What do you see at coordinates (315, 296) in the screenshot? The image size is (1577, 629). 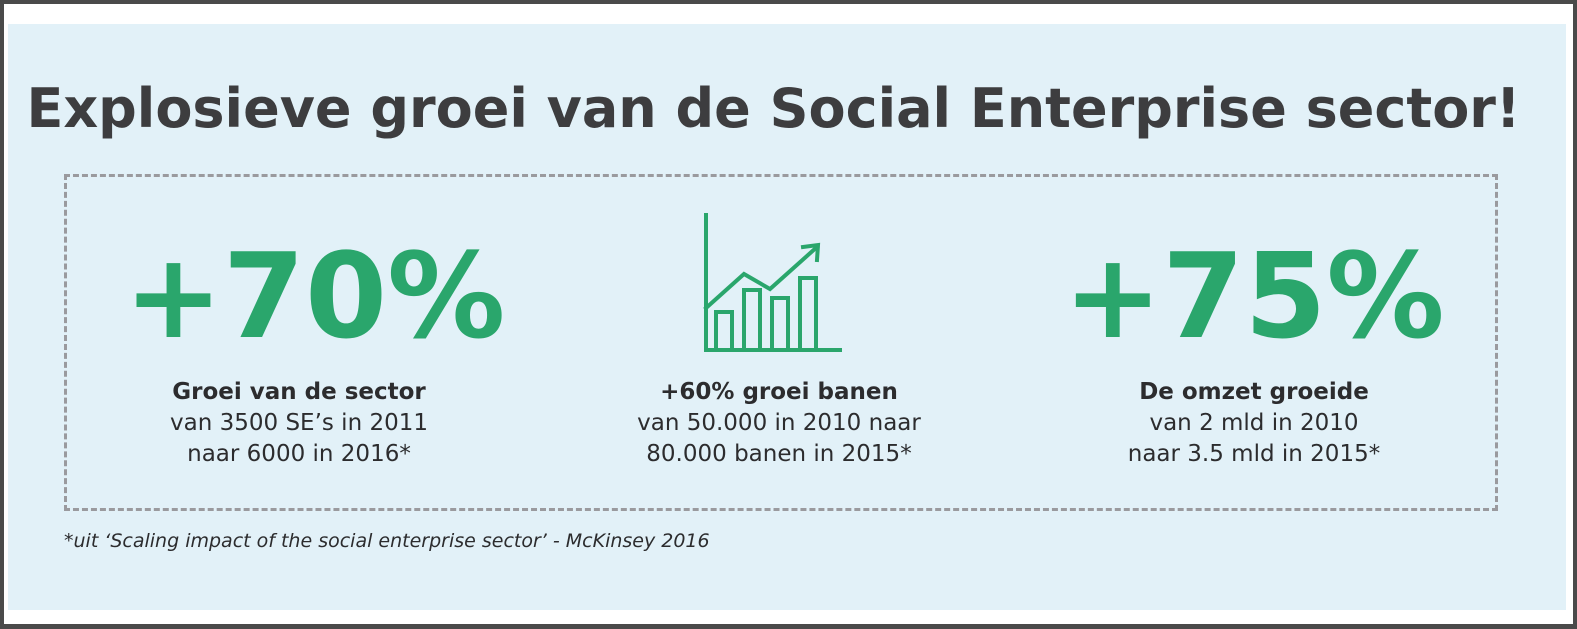 I see `stat-big-value: +70%` at bounding box center [315, 296].